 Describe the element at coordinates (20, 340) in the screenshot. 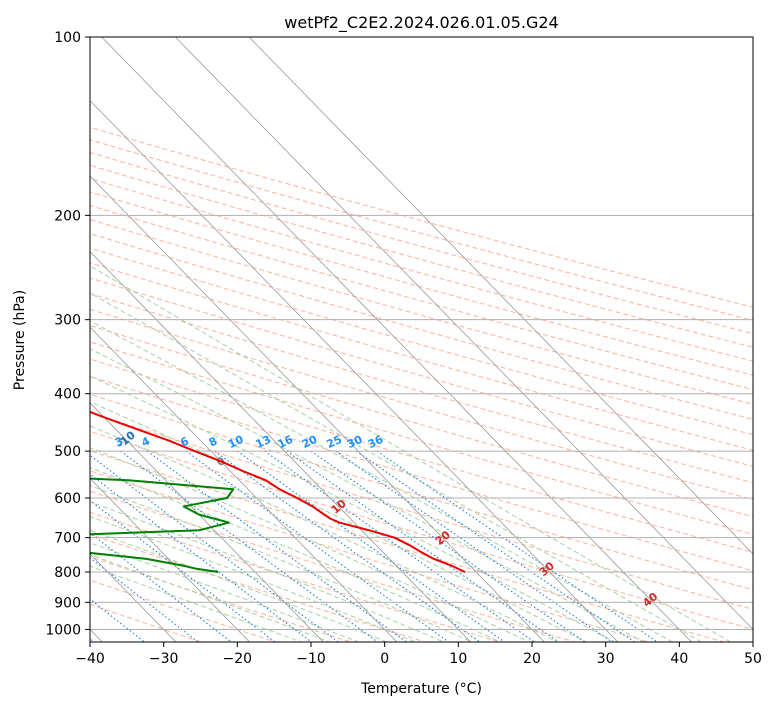

I see `y-axis-label: Pressure (hPa)` at that location.